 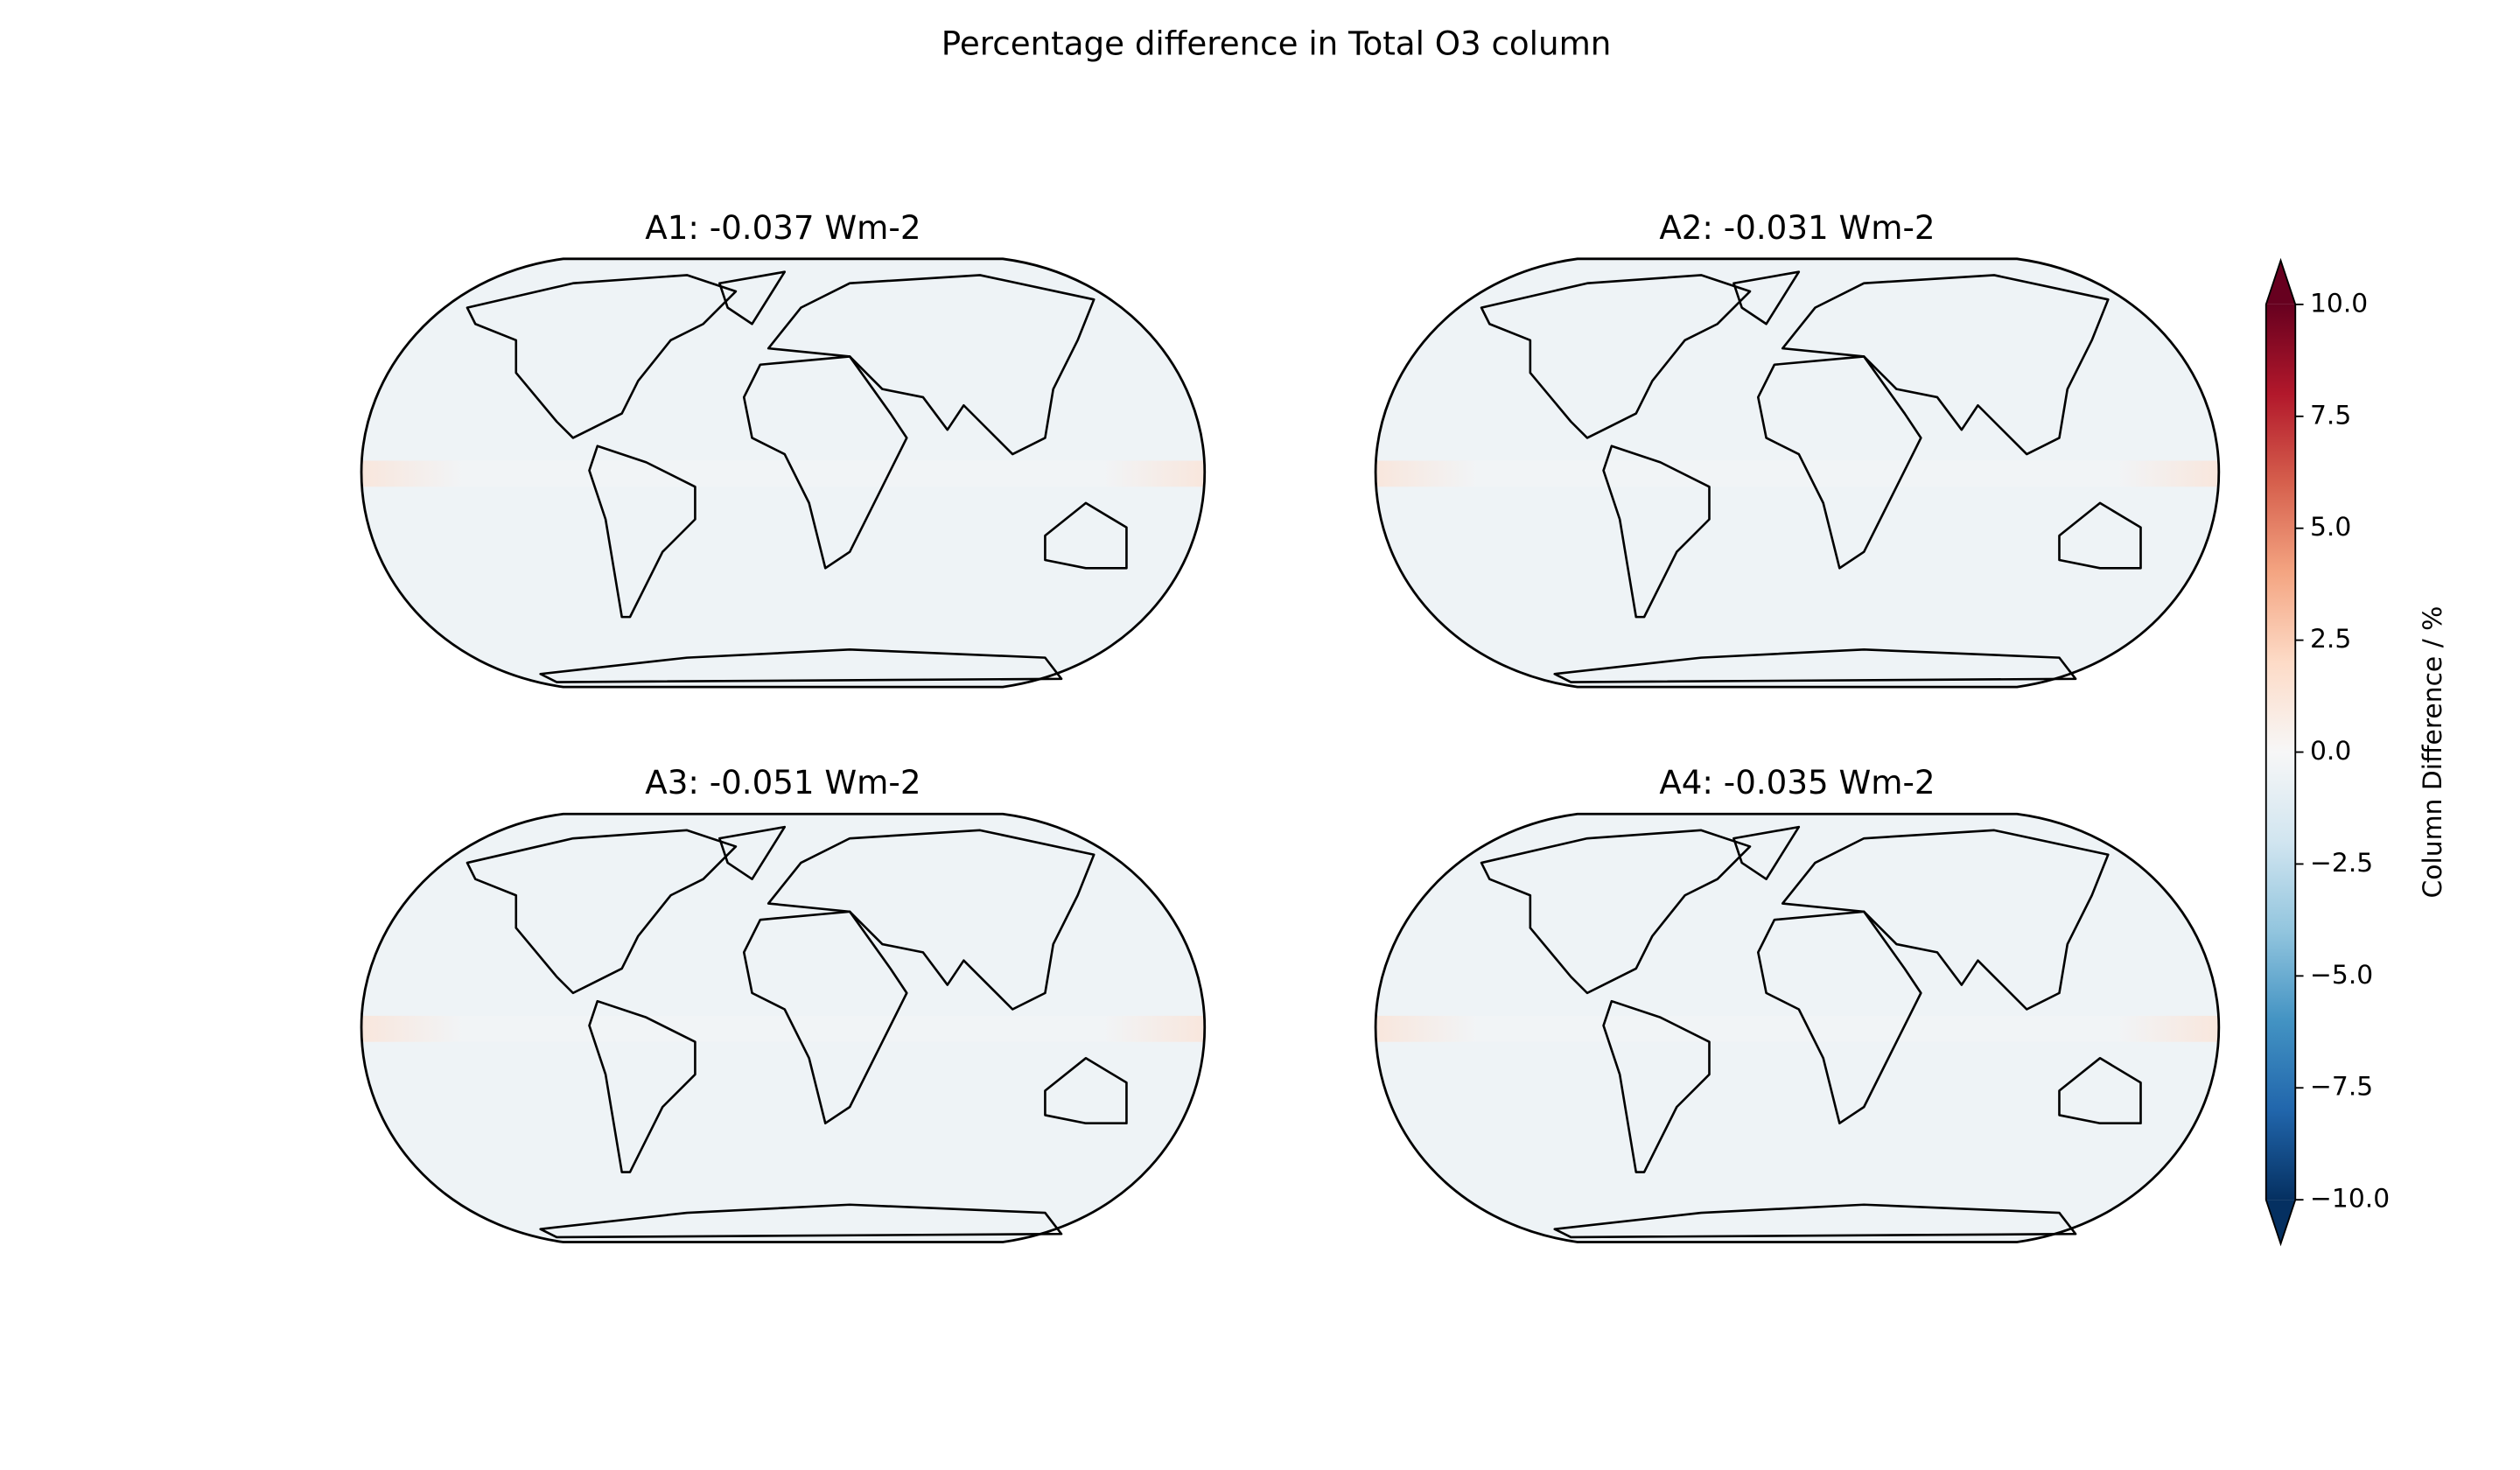 What do you see at coordinates (782, 782) in the screenshot?
I see `panel-title: A3: -0.051 Wm-2` at bounding box center [782, 782].